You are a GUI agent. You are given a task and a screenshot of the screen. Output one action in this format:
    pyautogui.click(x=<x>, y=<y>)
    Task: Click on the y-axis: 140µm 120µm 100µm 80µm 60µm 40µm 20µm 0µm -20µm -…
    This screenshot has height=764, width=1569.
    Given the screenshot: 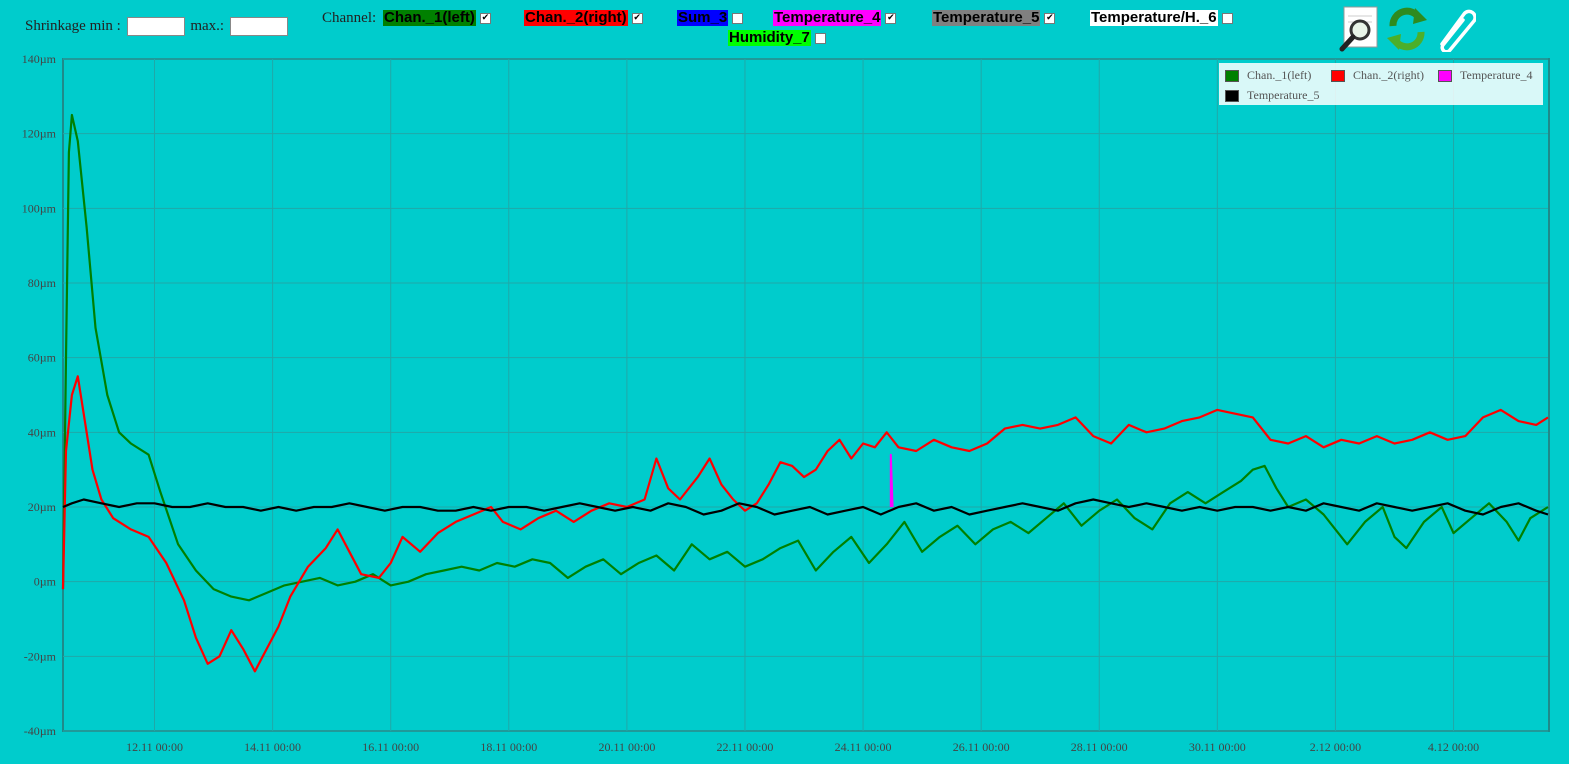 What is the action you would take?
    pyautogui.click(x=39, y=395)
    